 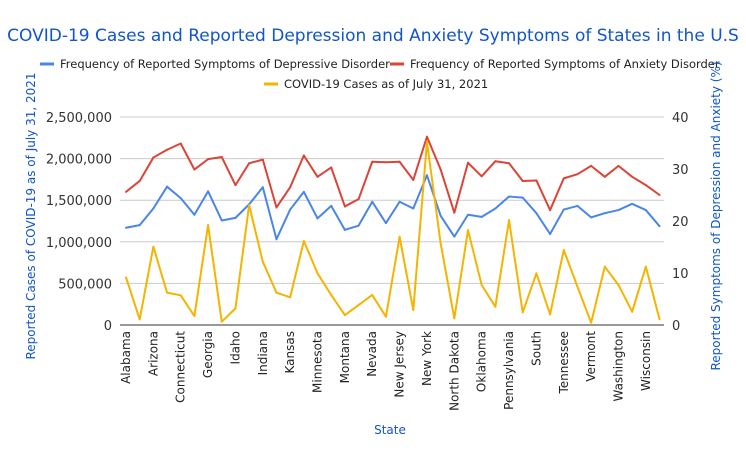 What do you see at coordinates (564, 363) in the screenshot?
I see `x-tick-label: Tennessee` at bounding box center [564, 363].